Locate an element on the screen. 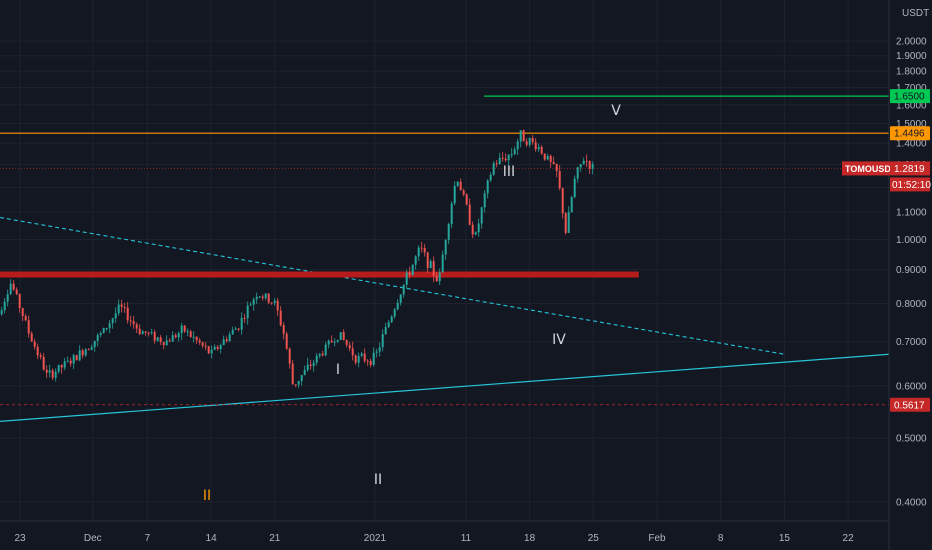  time-tick: 22 is located at coordinates (849, 538).